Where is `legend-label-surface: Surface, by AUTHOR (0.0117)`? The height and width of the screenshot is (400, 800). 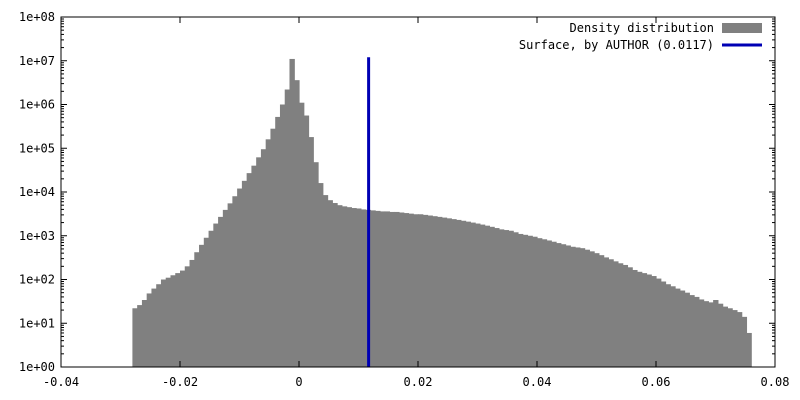 legend-label-surface: Surface, by AUTHOR (0.0117) is located at coordinates (616, 45).